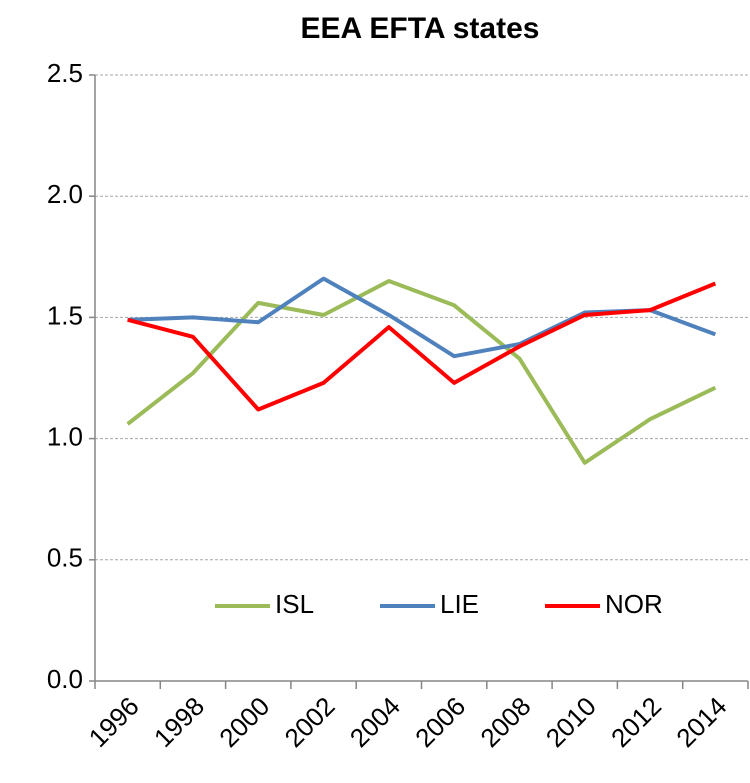  Describe the element at coordinates (422, 346) in the screenshot. I see `series-line` at that location.